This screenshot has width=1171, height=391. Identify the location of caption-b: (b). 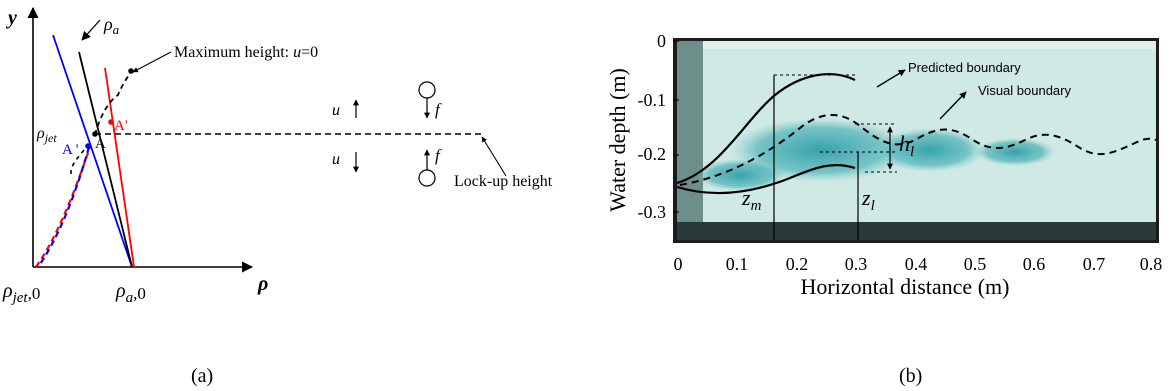
(910, 376).